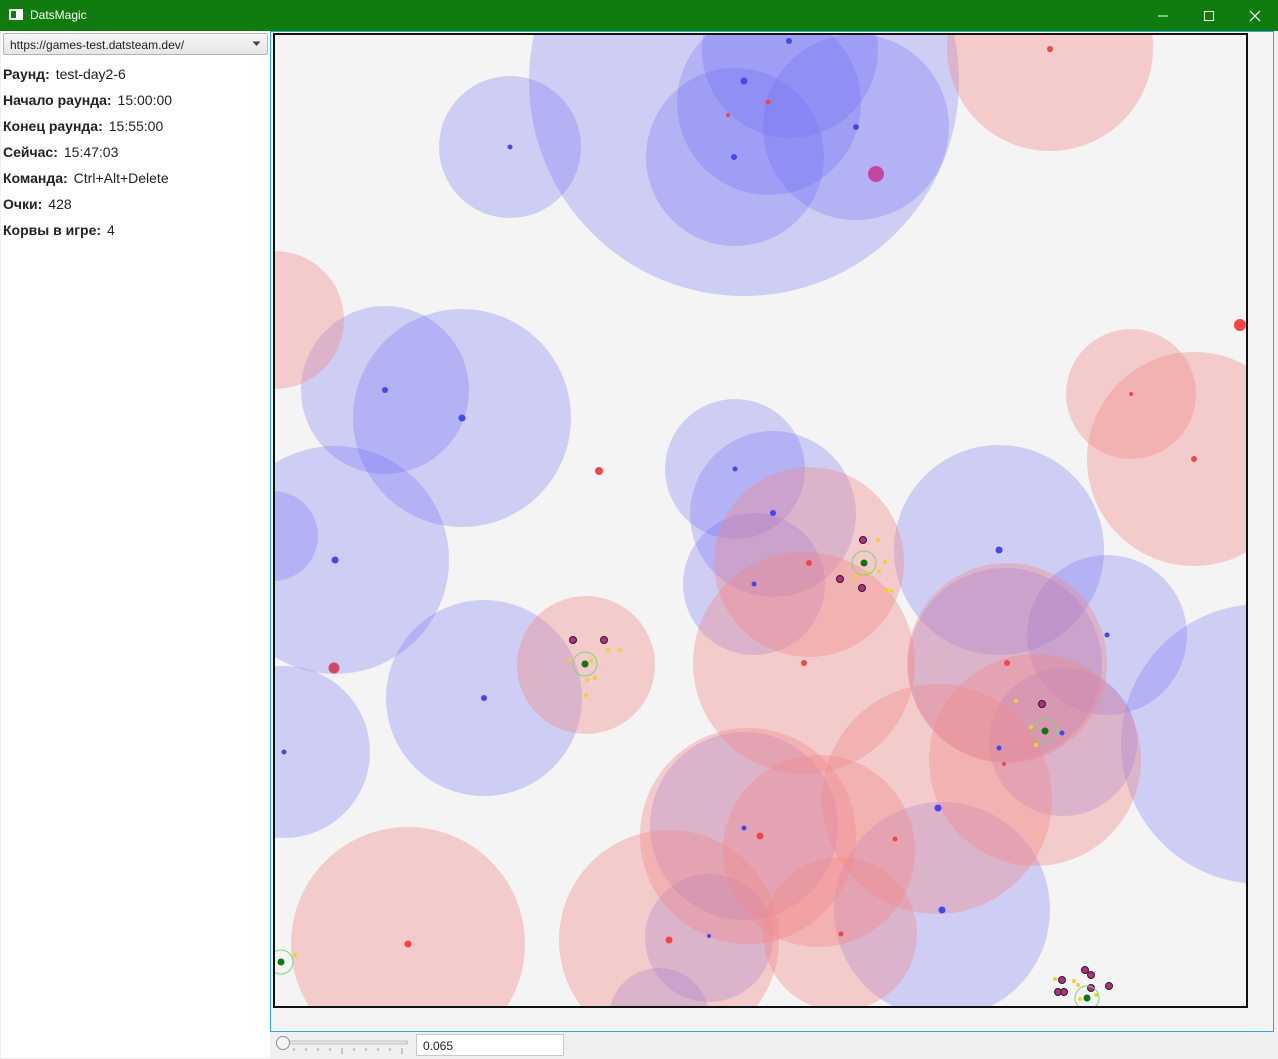 This screenshot has width=1278, height=1059. I want to click on round-end-label: Конец раунда:, so click(53, 126).